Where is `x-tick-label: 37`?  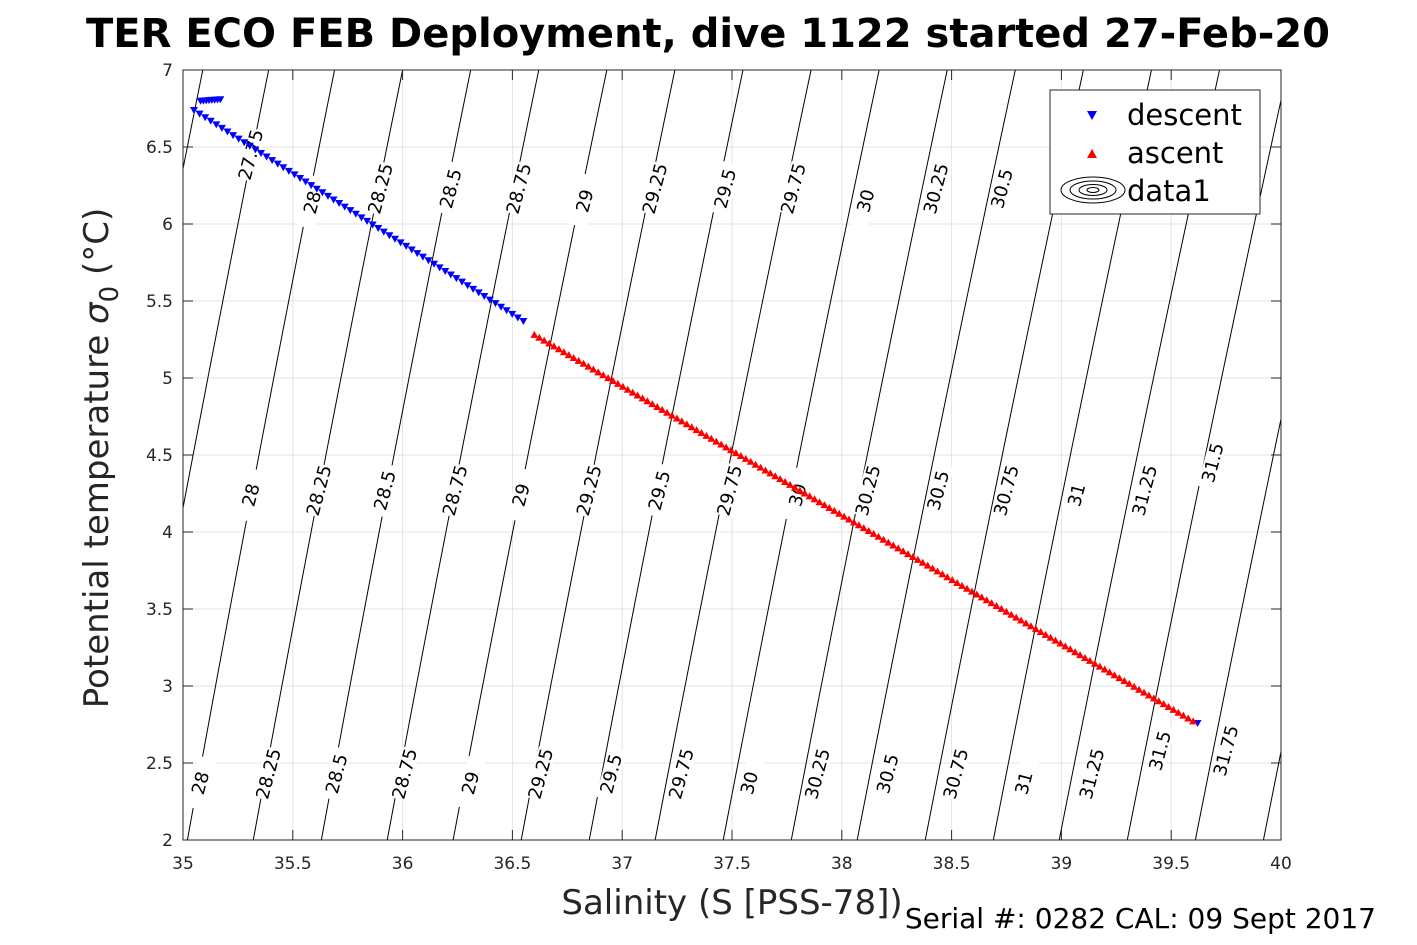
x-tick-label: 37 is located at coordinates (622, 864).